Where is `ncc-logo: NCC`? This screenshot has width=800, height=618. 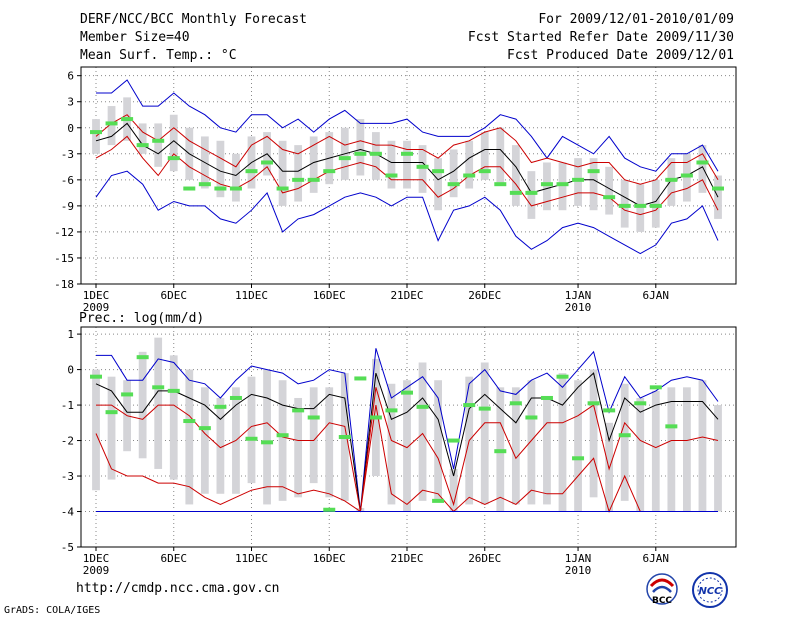 ncc-logo: NCC is located at coordinates (710, 591).